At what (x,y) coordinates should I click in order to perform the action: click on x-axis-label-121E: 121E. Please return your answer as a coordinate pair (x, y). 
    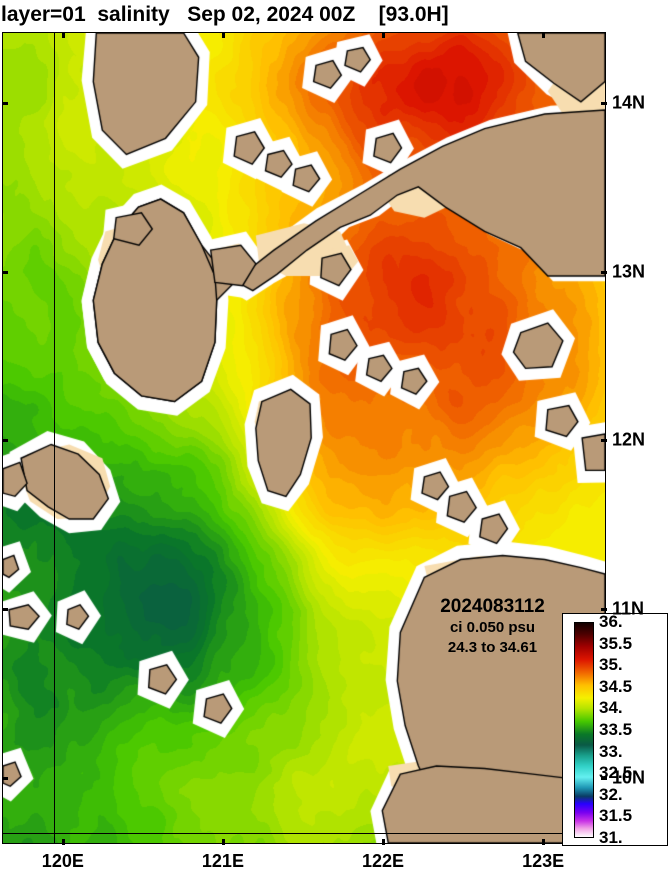
    Looking at the image, I should click on (222, 861).